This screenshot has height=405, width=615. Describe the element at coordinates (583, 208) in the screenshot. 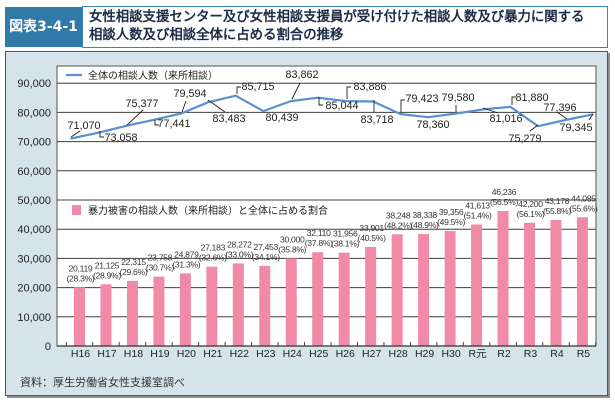

I see `bar-percent-label: (55.6%)` at that location.